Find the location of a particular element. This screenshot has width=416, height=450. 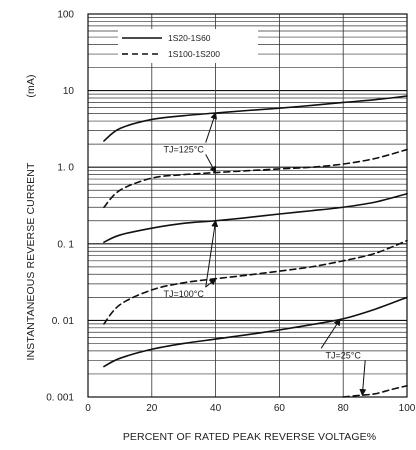

y-tick-label: 10 is located at coordinates (69, 91).